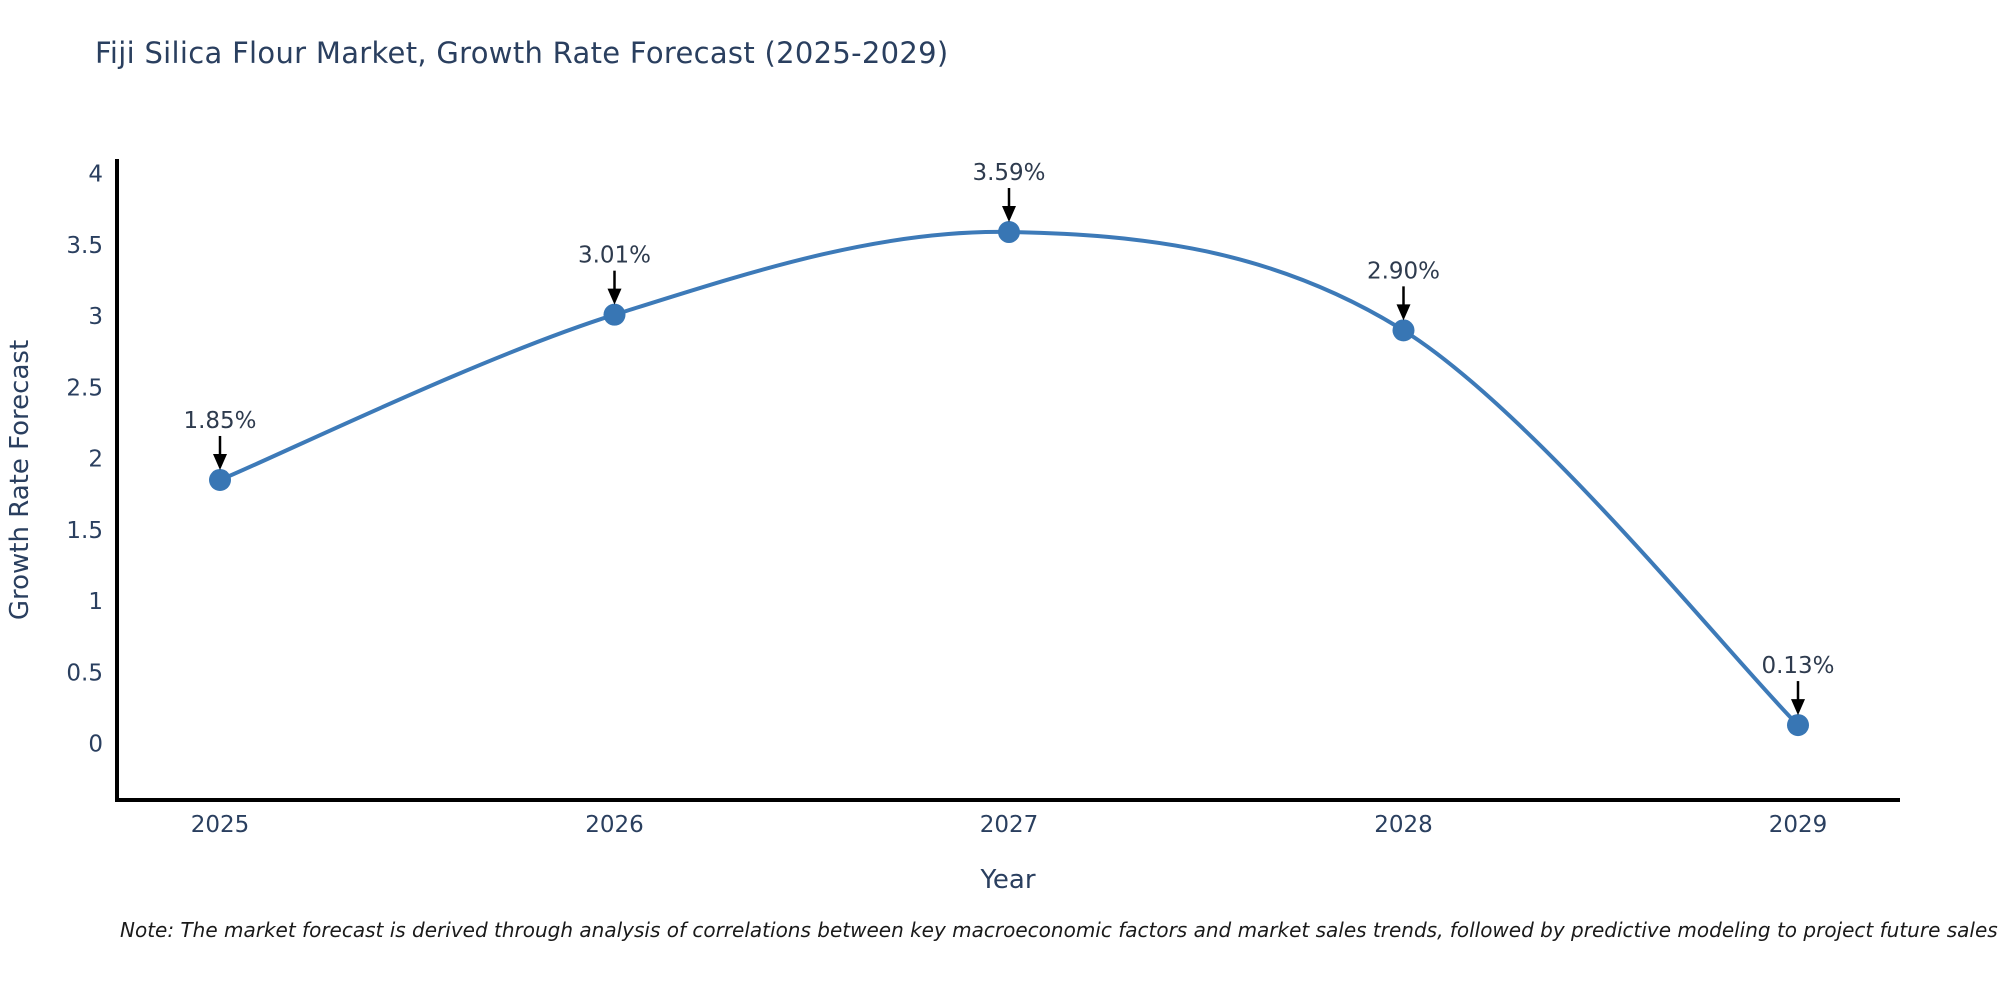 The width and height of the screenshot is (2000, 1000). Describe the element at coordinates (84, 388) in the screenshot. I see `y-tick-label: 2.5` at that location.